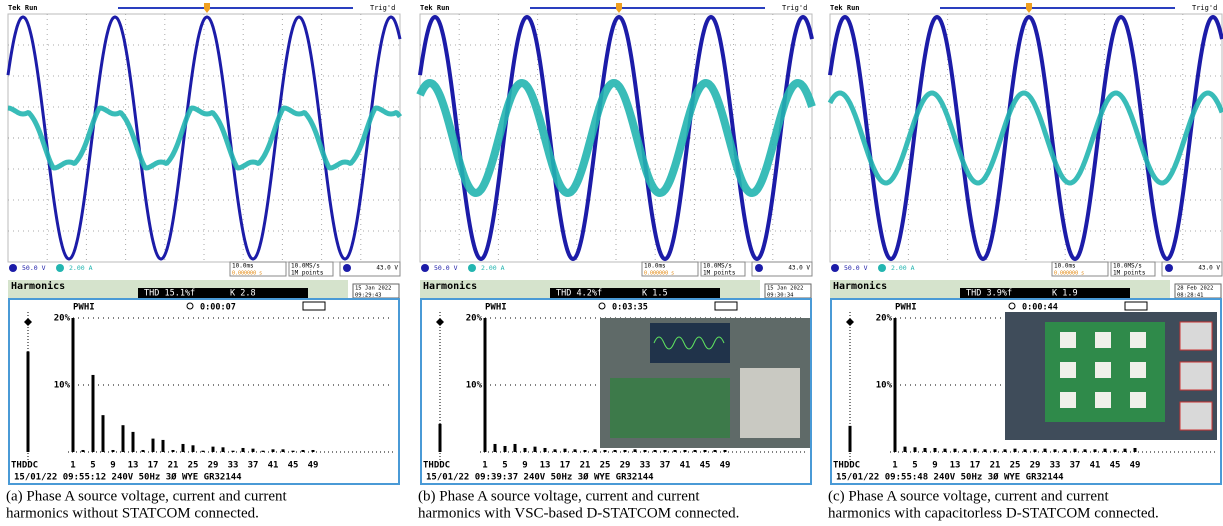 The width and height of the screenshot is (1223, 526). I want to click on ch2-badge, so click(472, 268).